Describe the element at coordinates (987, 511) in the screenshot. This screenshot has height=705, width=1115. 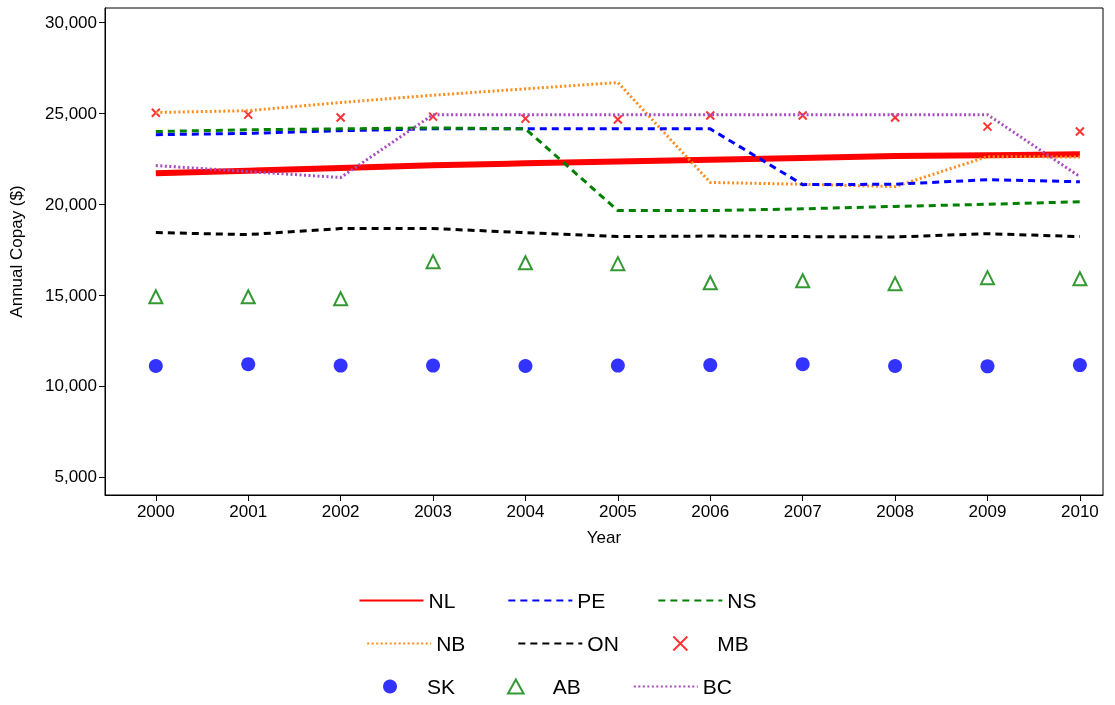
I see `x-tick-label: 2009` at that location.